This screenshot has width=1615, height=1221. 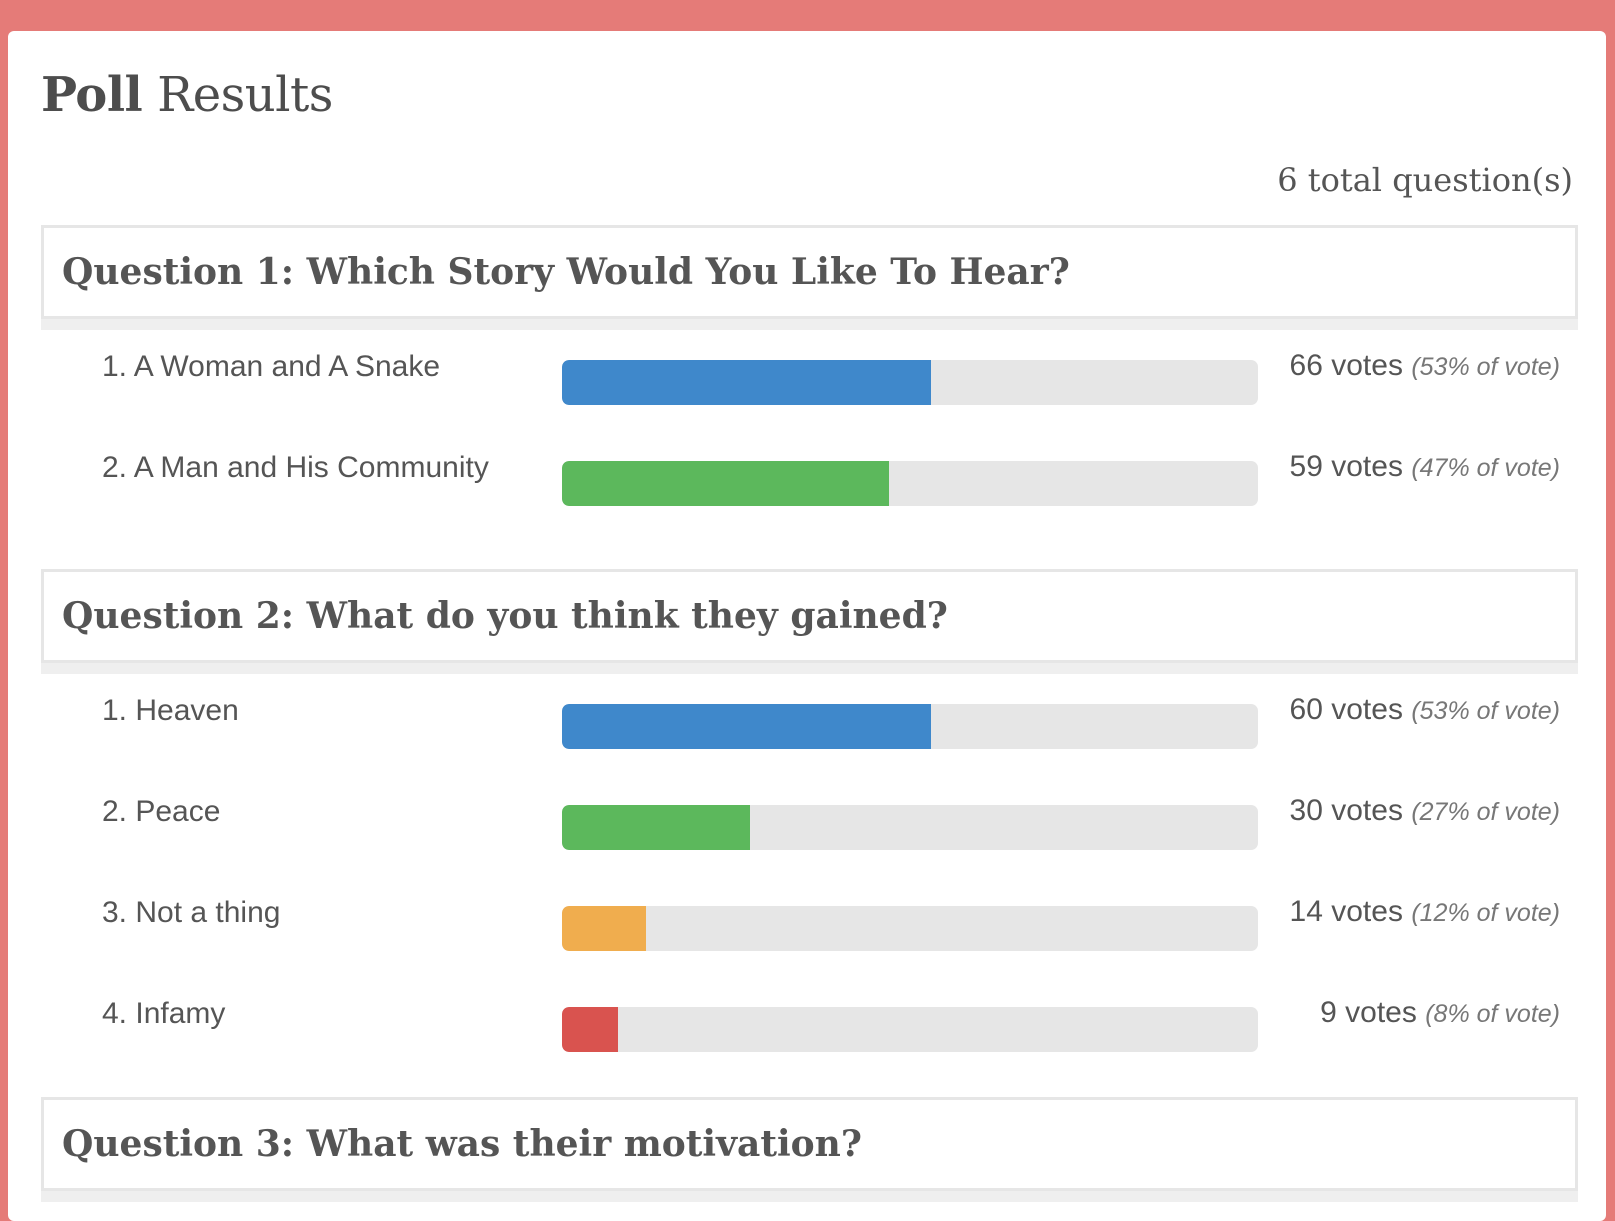 I want to click on answer-row: 3. Not a thing 14 votes (12% of vote), so click(x=809, y=926).